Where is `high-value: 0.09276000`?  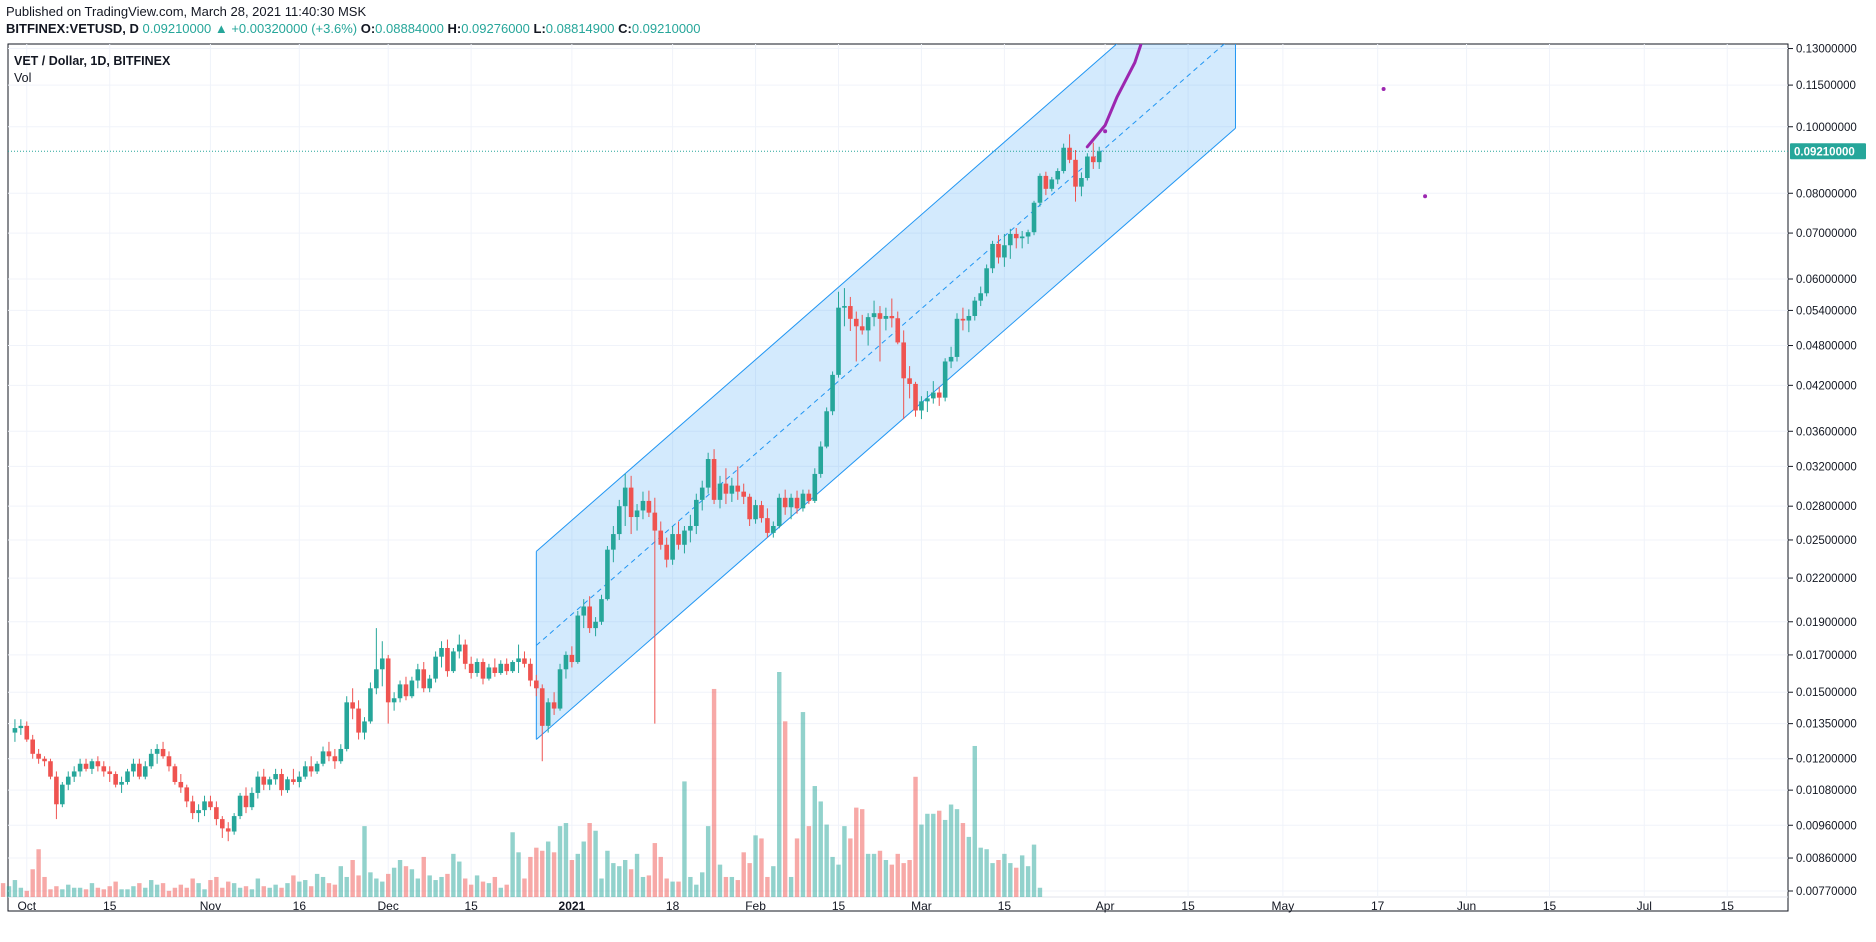
high-value: 0.09276000 is located at coordinates (495, 28).